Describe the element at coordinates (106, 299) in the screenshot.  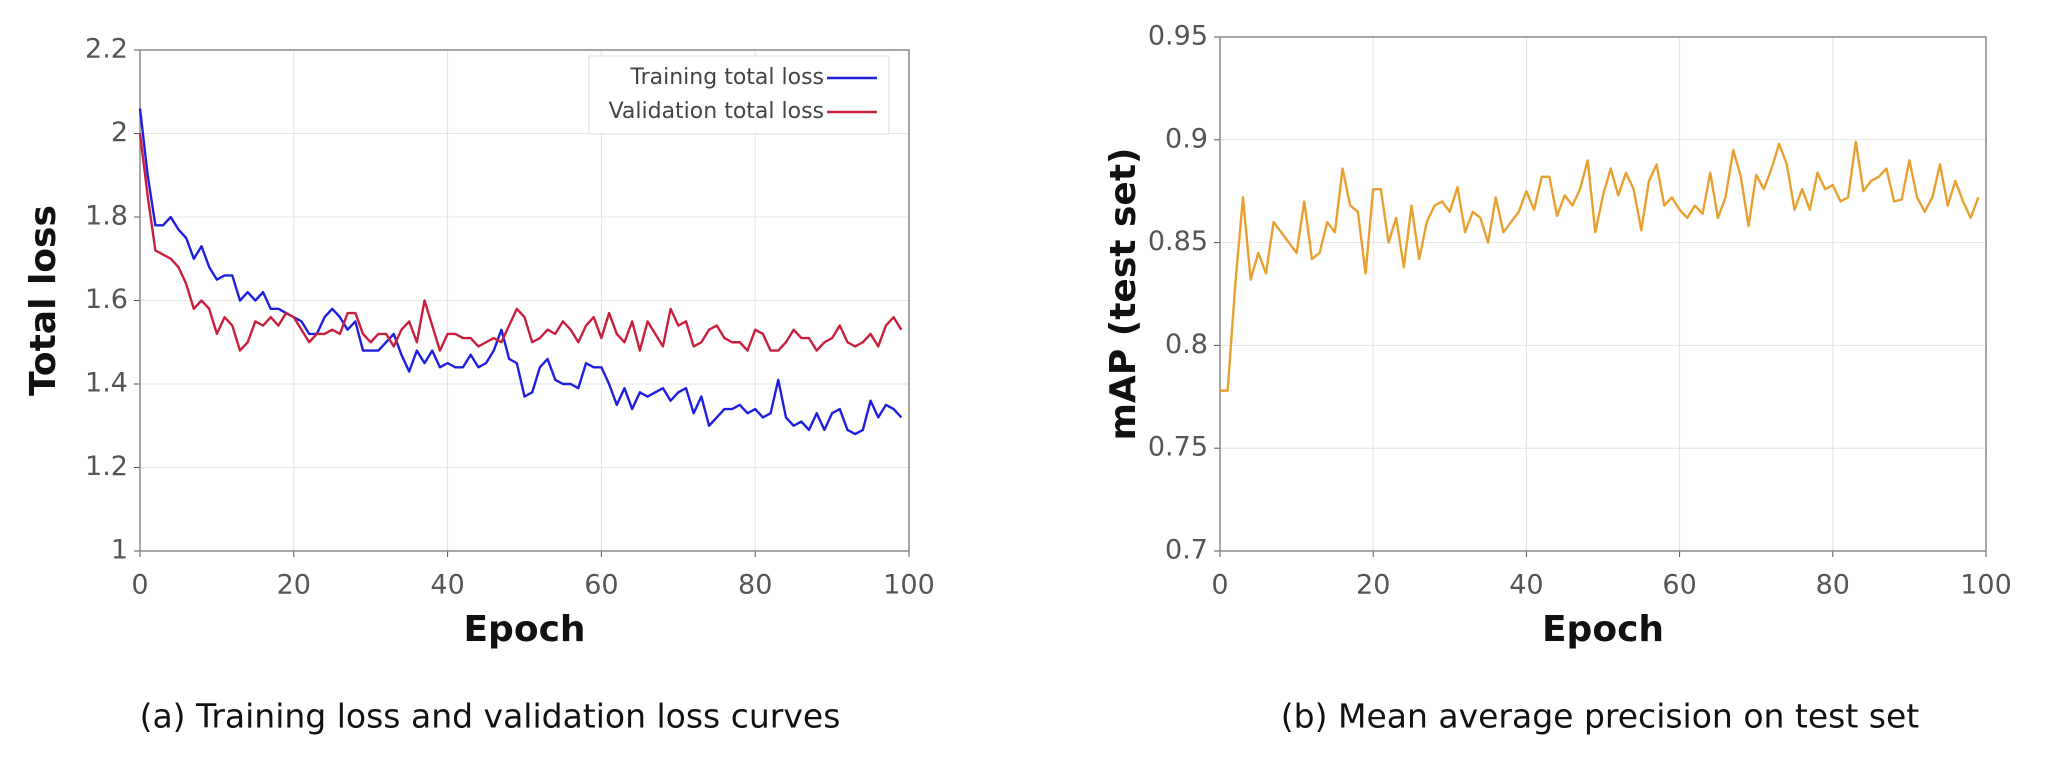
I see `y-tick-label: 1.6` at that location.